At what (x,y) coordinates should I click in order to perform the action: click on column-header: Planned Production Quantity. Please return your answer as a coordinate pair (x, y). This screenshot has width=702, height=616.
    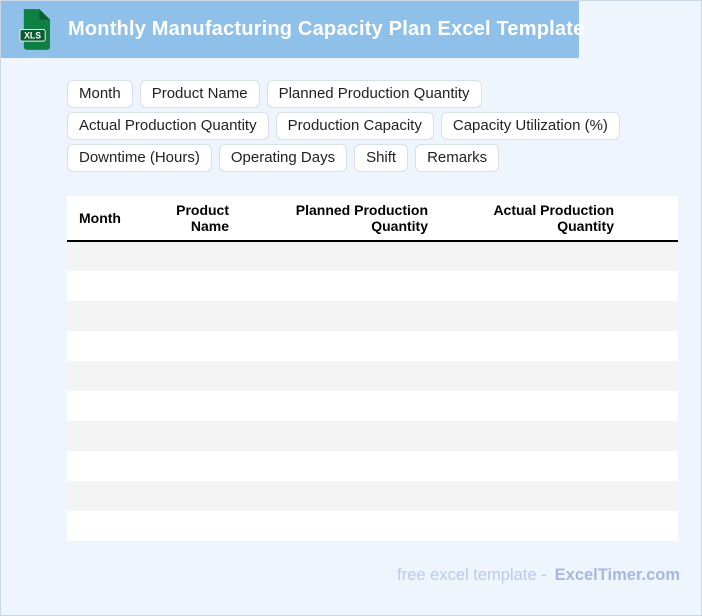
    Looking at the image, I should click on (336, 219).